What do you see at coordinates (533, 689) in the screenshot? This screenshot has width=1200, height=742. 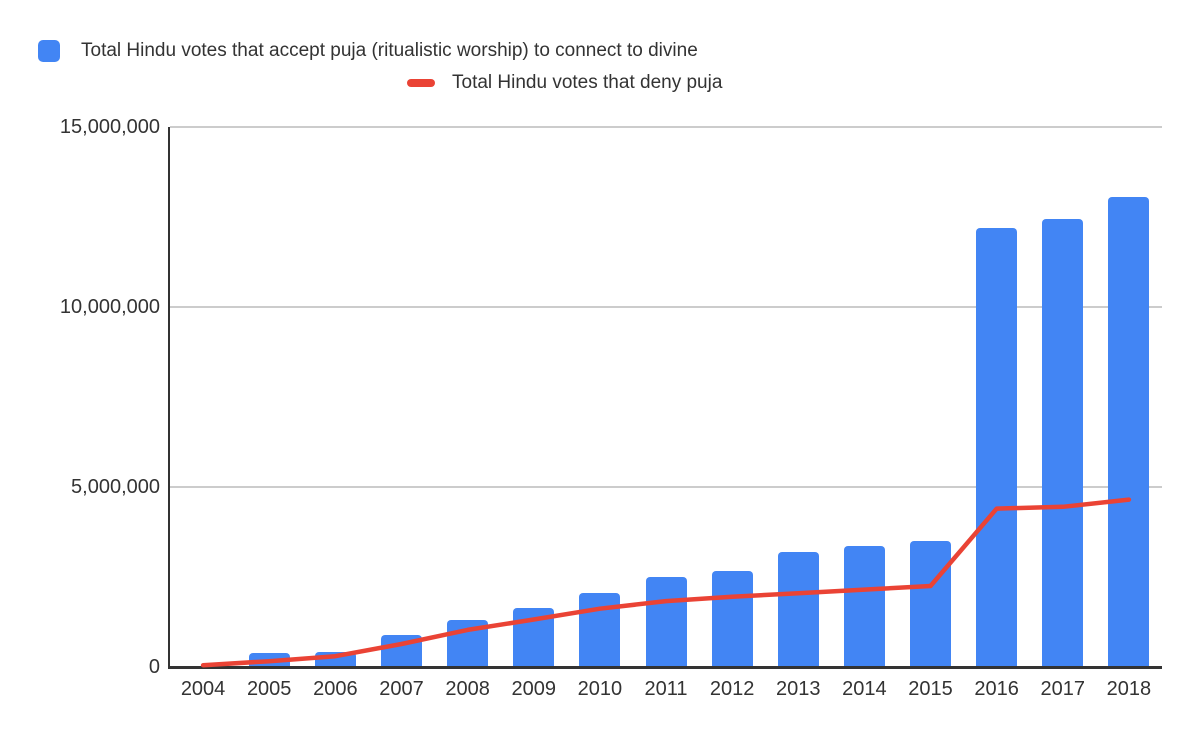 I see `x-tick-label-2009: 2009` at bounding box center [533, 689].